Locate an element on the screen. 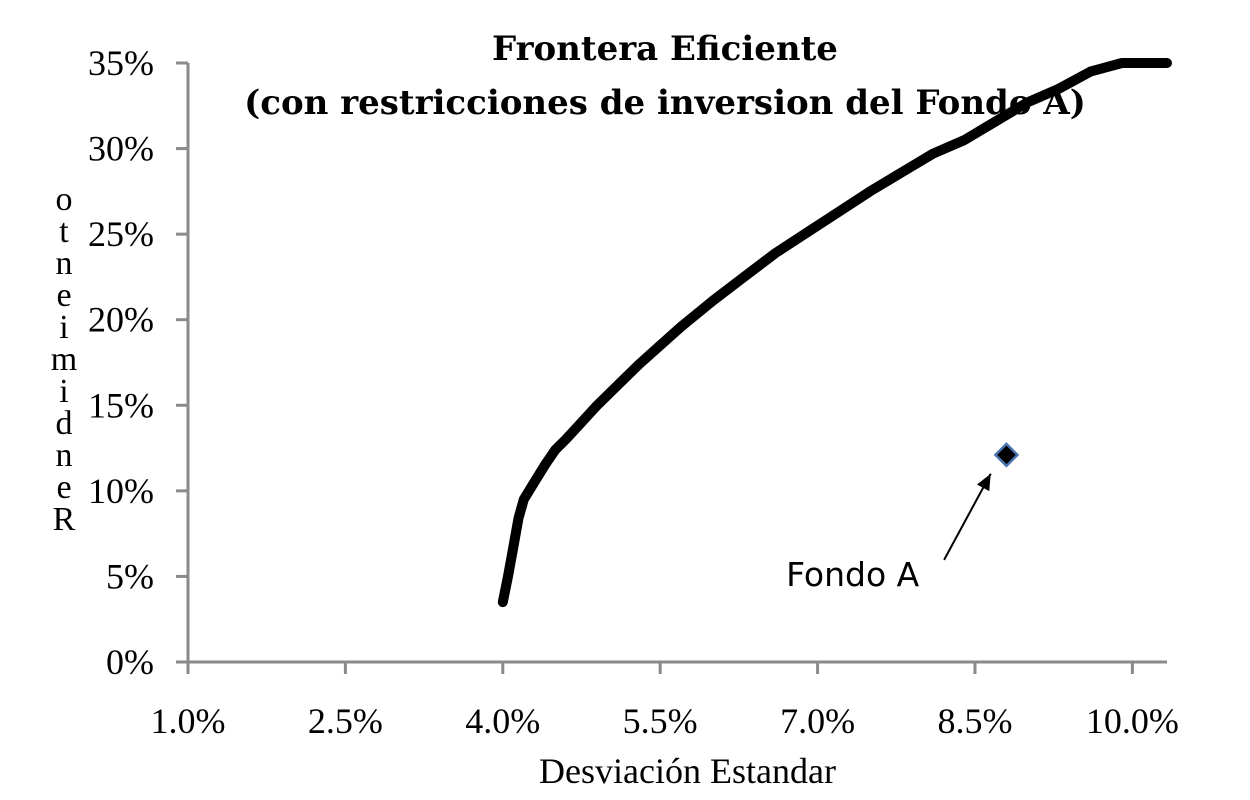  x-ticks: 1.0% 2.5% 4.0% 5.5% 7.0% 8.5% 10.0% is located at coordinates (665, 701).